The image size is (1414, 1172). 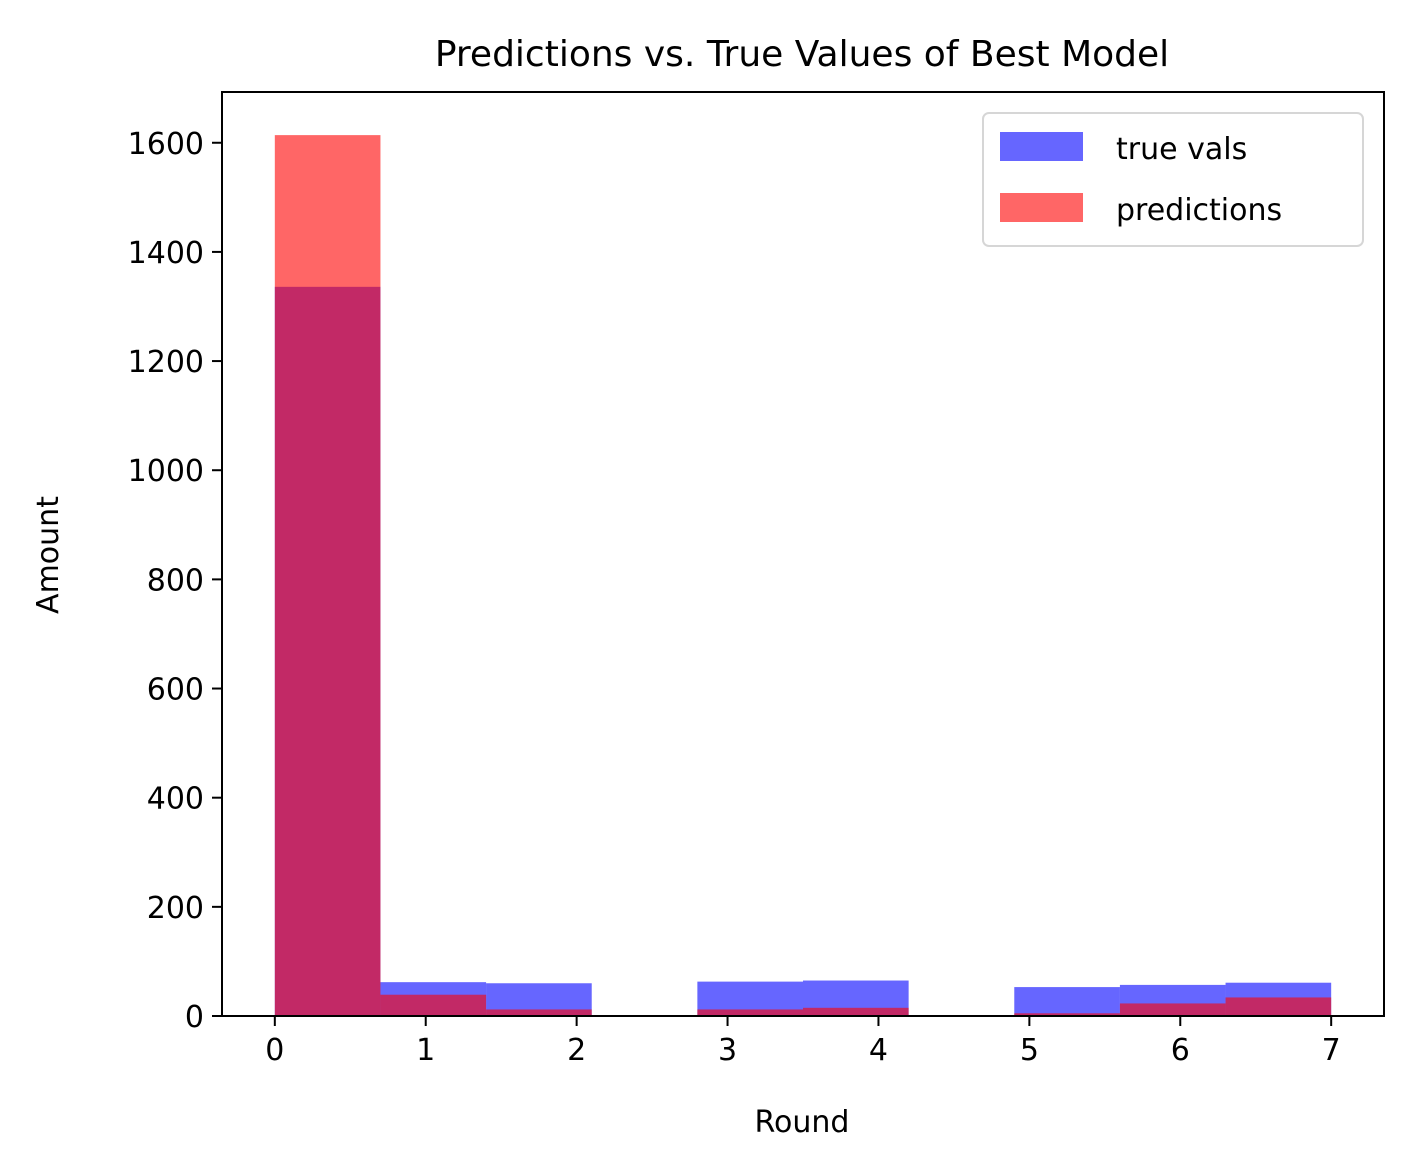 What do you see at coordinates (175, 799) in the screenshot?
I see `y-tick-label-400: 400` at bounding box center [175, 799].